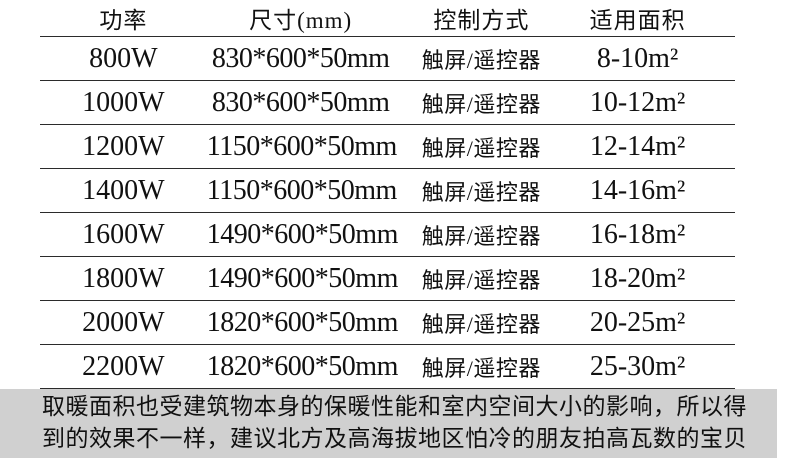 The width and height of the screenshot is (790, 472). I want to click on cell-area: 8-10m², so click(637, 58).